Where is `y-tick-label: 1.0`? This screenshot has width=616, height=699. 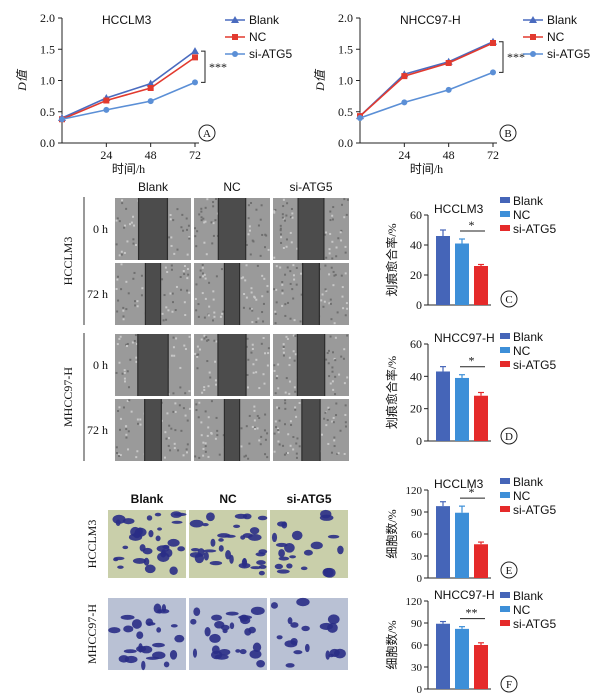 y-tick-label: 1.0 is located at coordinates (47, 81).